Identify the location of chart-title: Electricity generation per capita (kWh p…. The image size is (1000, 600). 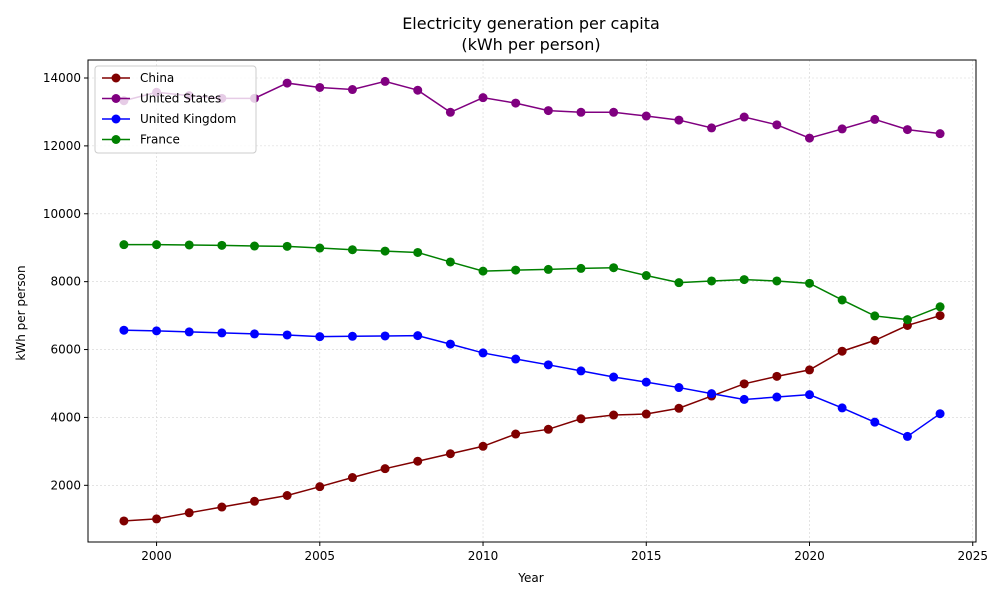
(531, 34).